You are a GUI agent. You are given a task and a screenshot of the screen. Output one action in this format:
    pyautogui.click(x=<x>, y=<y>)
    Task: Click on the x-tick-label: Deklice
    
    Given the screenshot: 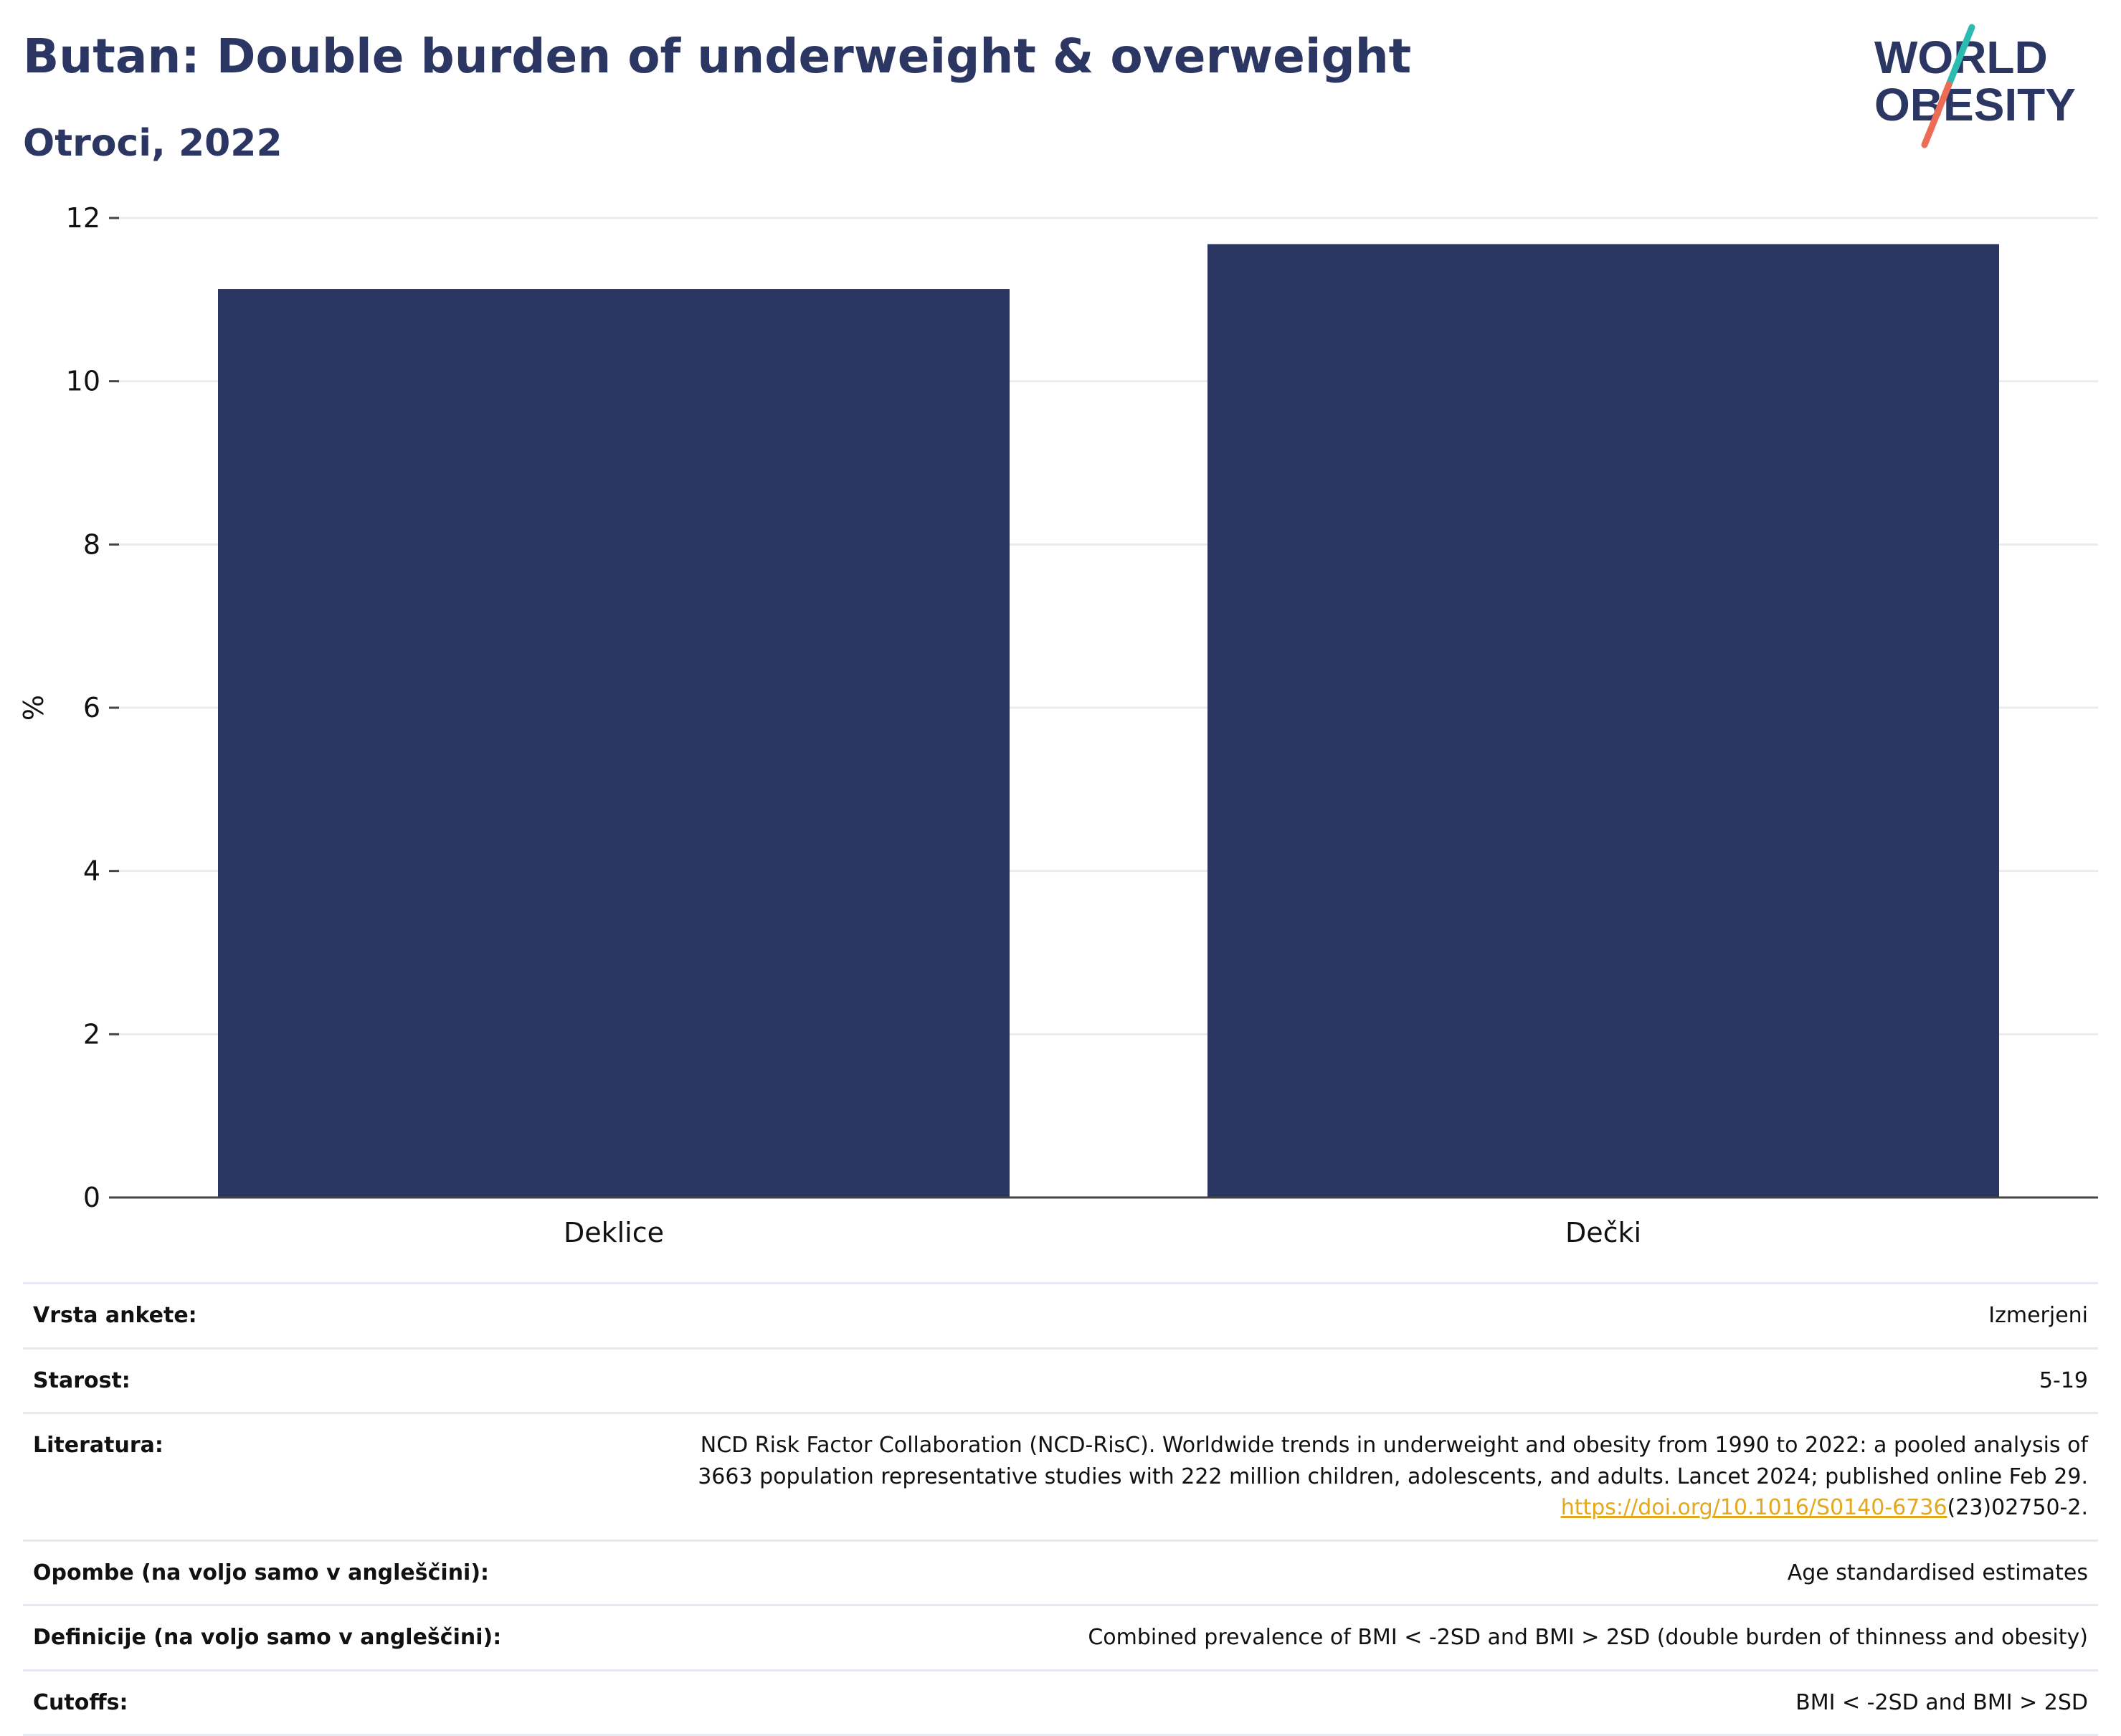 What is the action you would take?
    pyautogui.click(x=614, y=1232)
    